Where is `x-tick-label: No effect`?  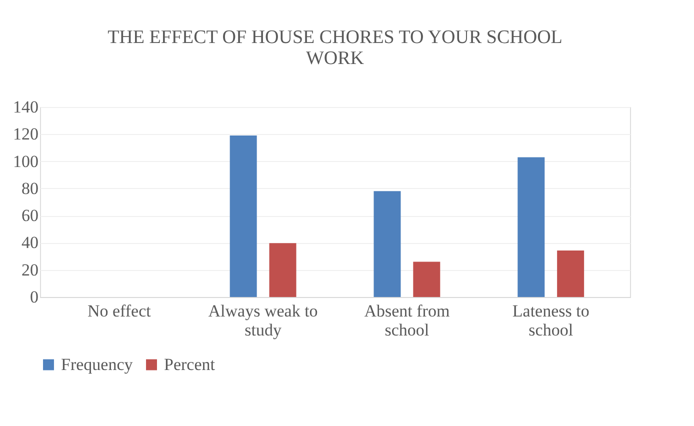
x-tick-label: No effect is located at coordinates (119, 311).